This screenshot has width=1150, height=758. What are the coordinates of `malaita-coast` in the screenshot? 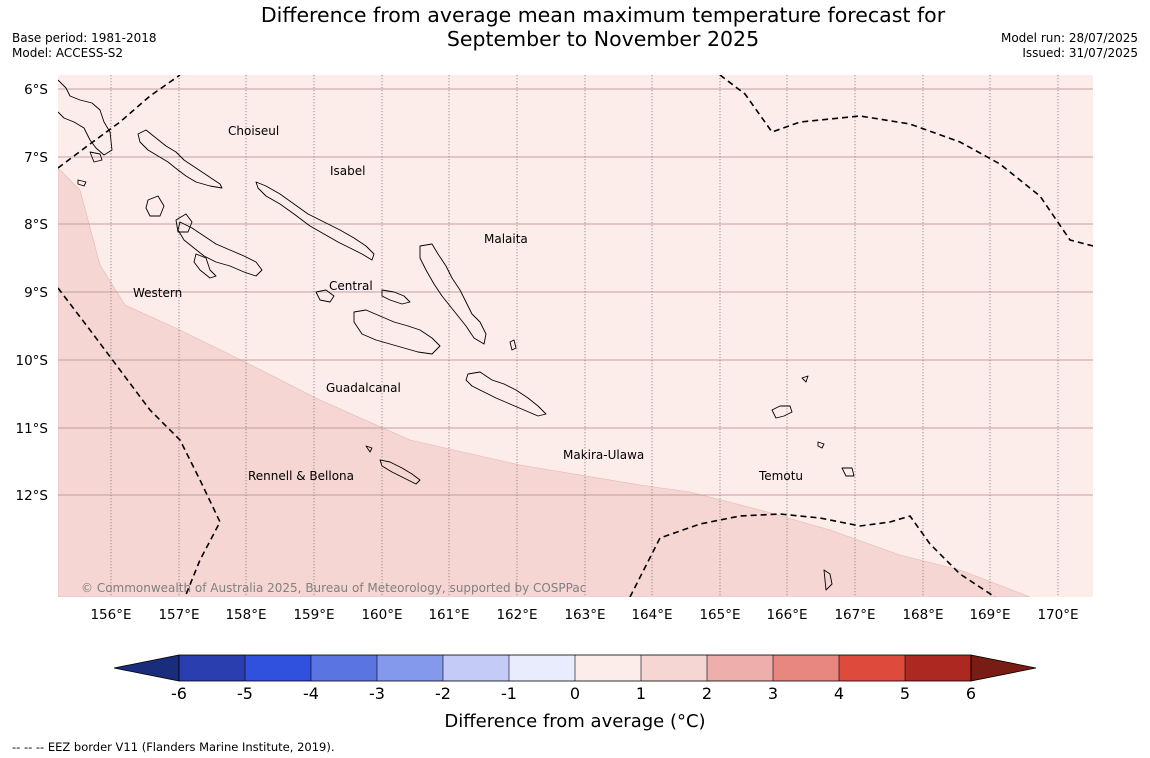 It's located at (453, 294).